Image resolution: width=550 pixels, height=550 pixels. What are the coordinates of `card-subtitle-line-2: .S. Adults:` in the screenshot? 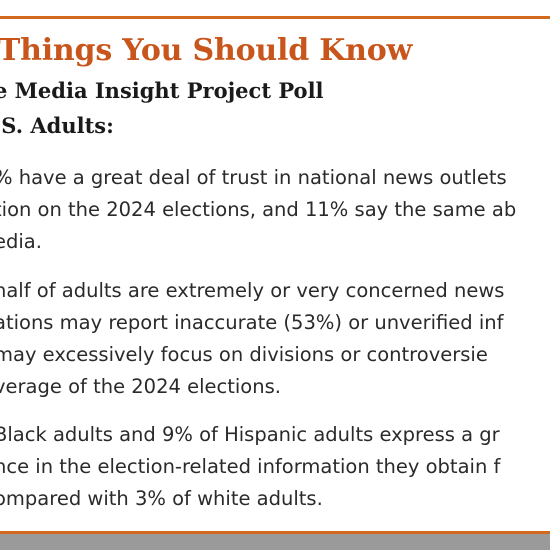 It's located at (57, 125).